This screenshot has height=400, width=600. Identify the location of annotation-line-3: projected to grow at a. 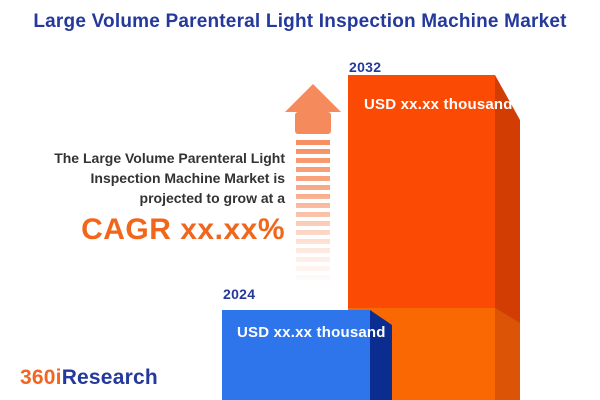
(212, 198).